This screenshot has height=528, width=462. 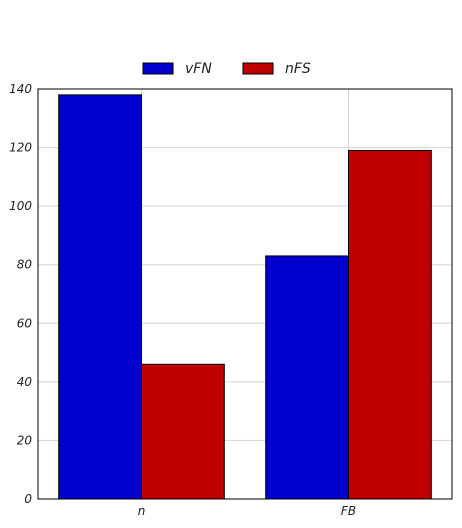 I want to click on y-tick-label: 60, so click(x=25, y=323).